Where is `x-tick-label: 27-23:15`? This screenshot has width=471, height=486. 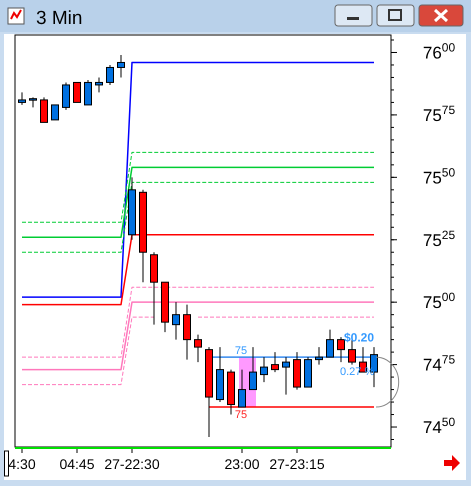 x-tick-label: 27-23:15 is located at coordinates (297, 464).